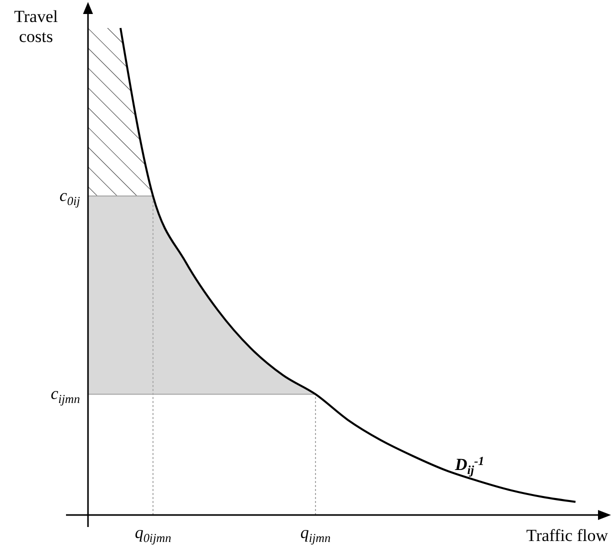 This screenshot has height=547, width=613. What do you see at coordinates (315, 534) in the screenshot?
I see `x-tick-label: q$_{ijmn}$` at bounding box center [315, 534].